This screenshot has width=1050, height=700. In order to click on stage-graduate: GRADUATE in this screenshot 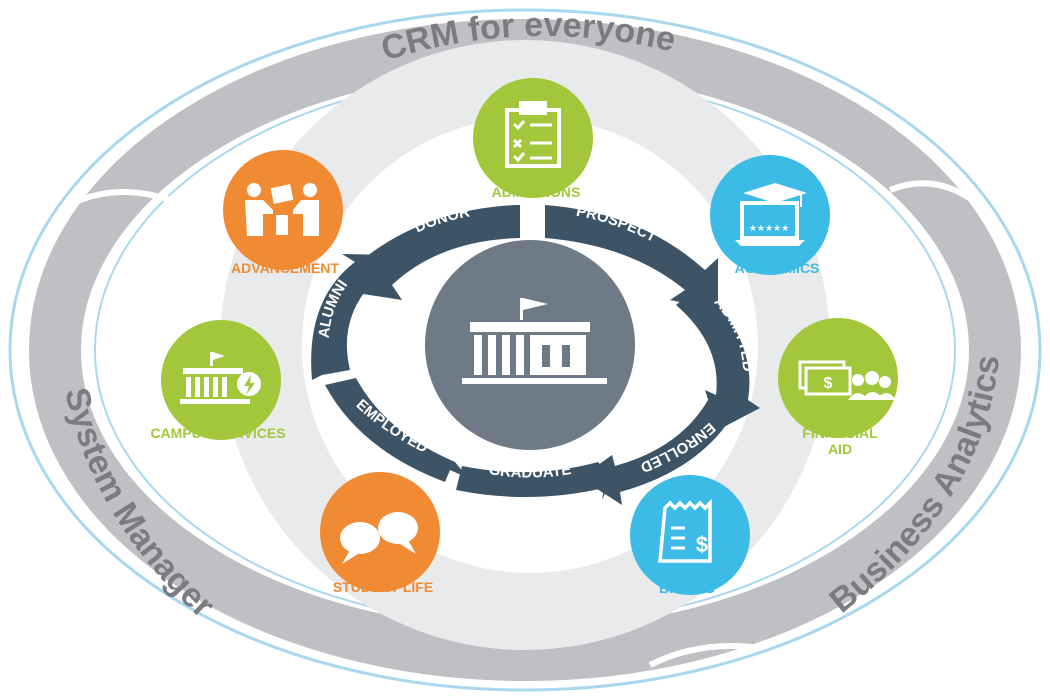, I will do `click(530, 471)`.